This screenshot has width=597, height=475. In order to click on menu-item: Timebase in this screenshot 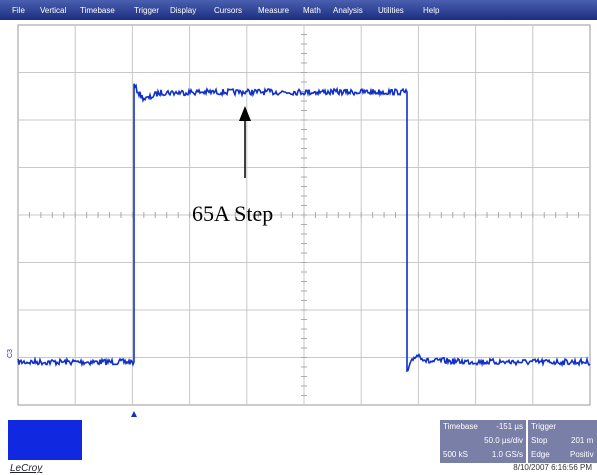, I will do `click(97, 10)`.